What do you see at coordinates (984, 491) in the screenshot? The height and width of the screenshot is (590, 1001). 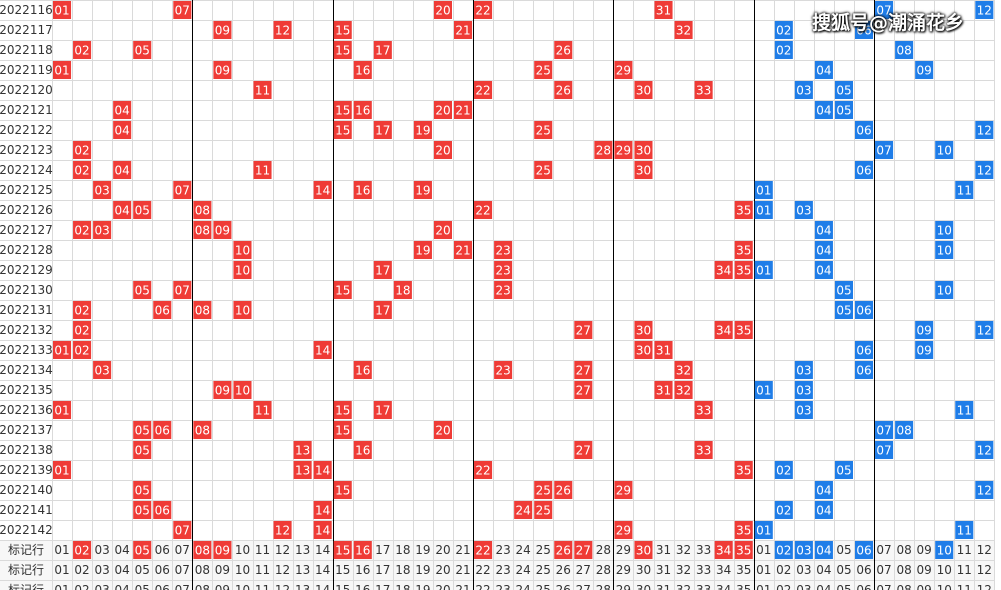 I see `back-ball: 12` at bounding box center [984, 491].